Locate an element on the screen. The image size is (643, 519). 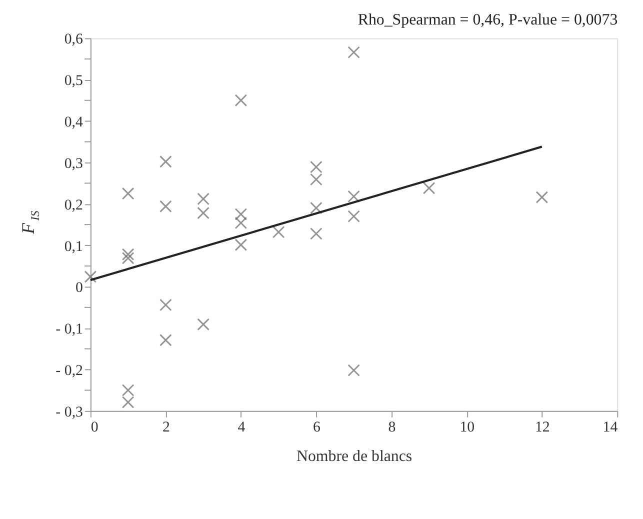
y-tick-label: 0,4 is located at coordinates (74, 122).